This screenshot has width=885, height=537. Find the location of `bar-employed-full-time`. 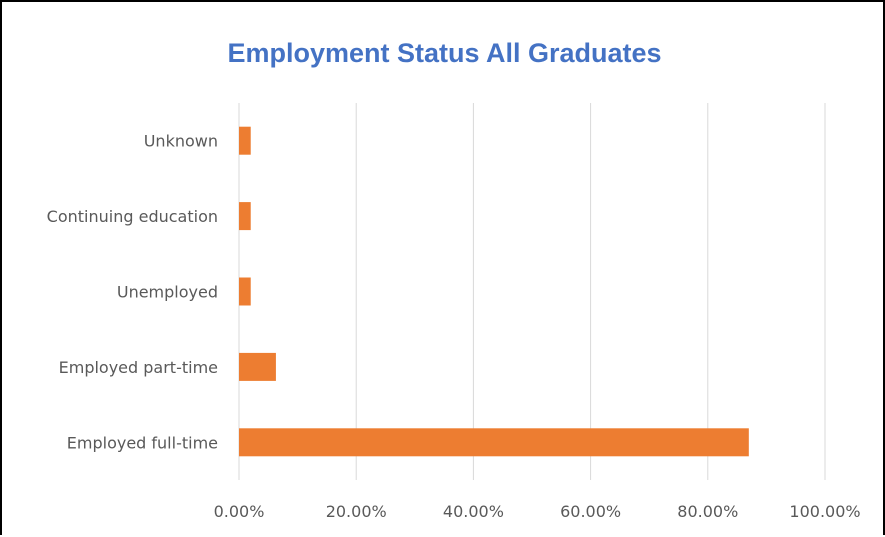

bar-employed-full-time is located at coordinates (494, 442).